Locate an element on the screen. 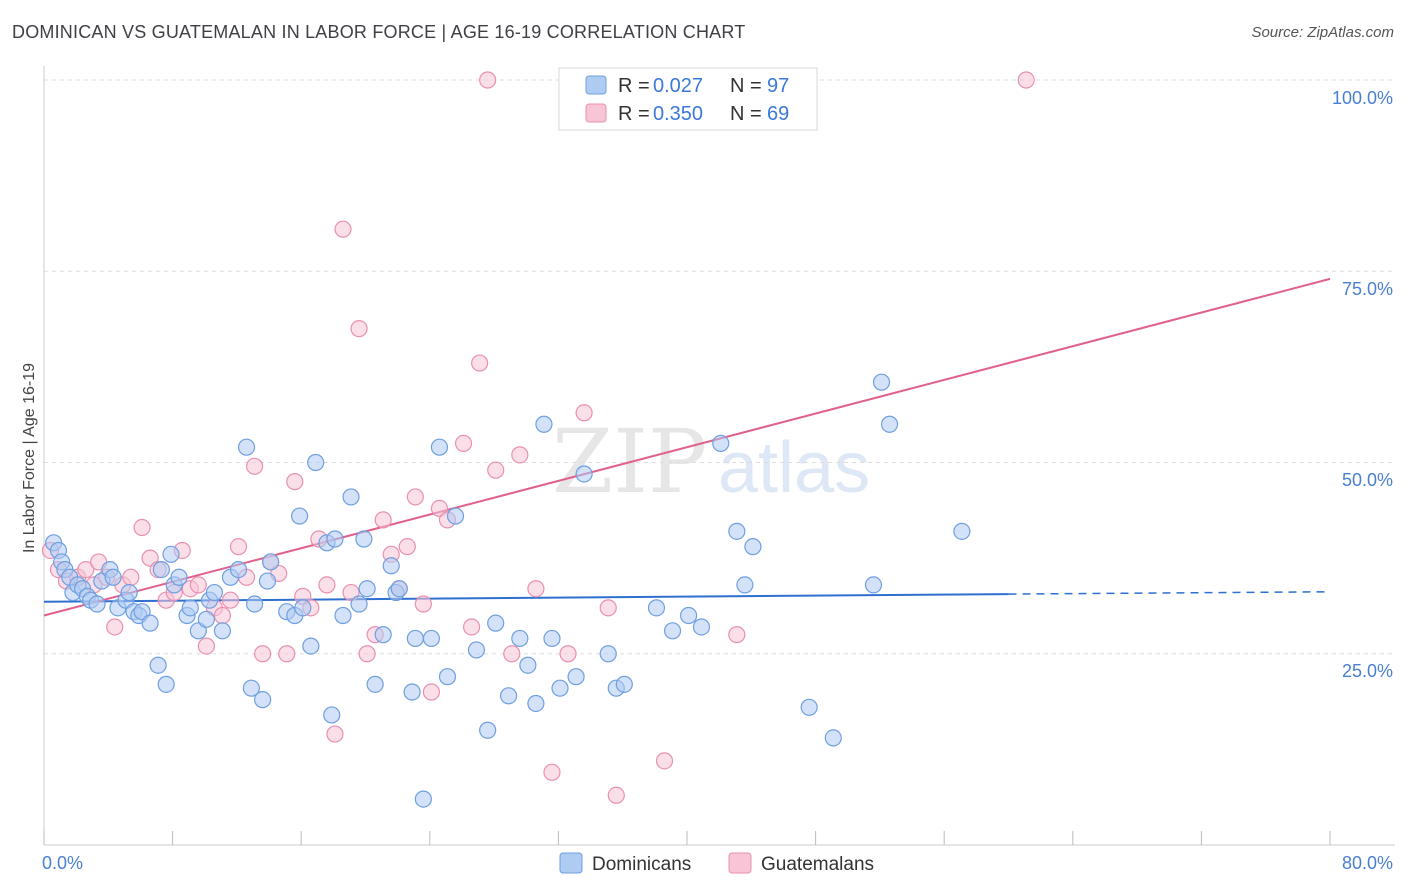 The image size is (1406, 892). y-tick-label-25: 25.0% is located at coordinates (1367, 671).